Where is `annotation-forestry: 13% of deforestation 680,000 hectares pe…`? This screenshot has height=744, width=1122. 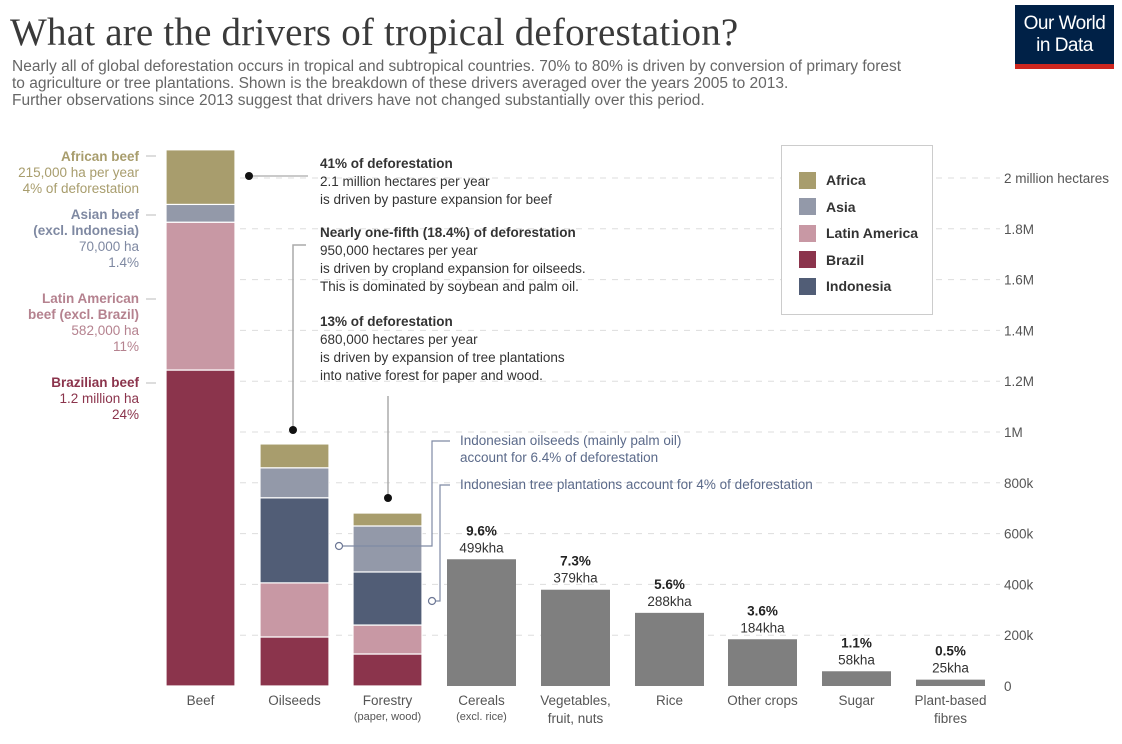
annotation-forestry: 13% of deforestation 680,000 hectares pe… is located at coordinates (442, 349).